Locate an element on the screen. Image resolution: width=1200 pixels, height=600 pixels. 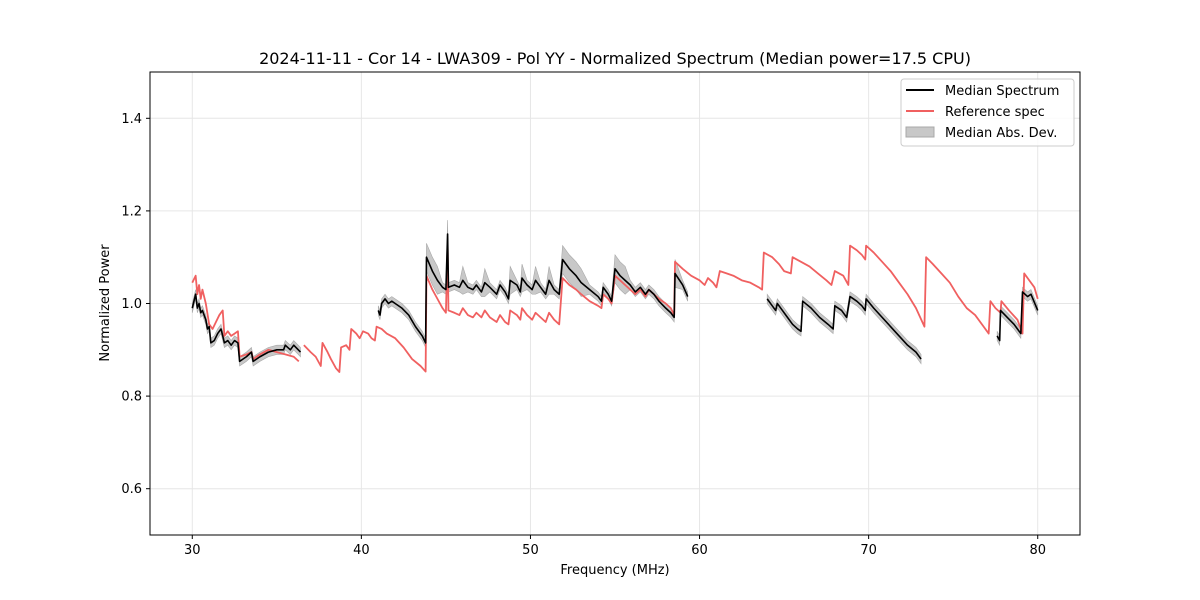
legend-mad-label: Median Abs. Dev. is located at coordinates (1001, 133).